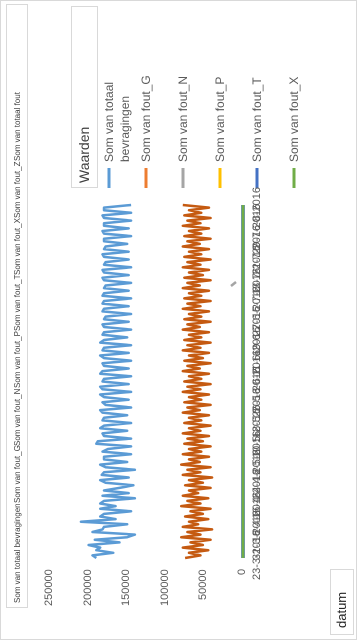  I want to click on legend-title-box: Waarden, so click(84, 97).